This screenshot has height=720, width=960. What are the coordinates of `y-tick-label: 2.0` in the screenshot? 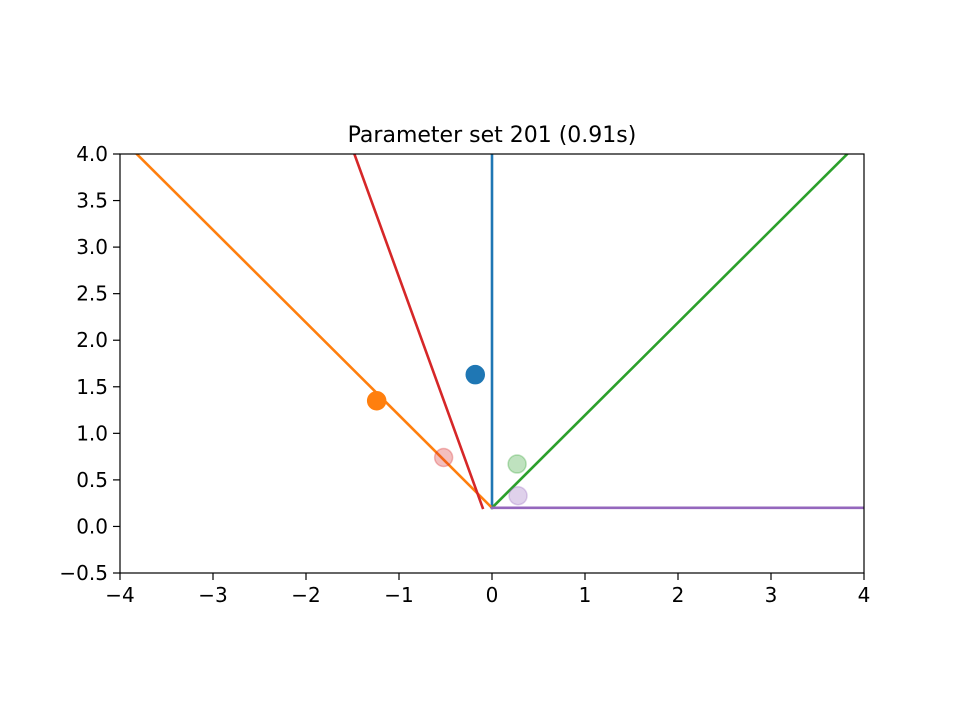 It's located at (92, 340).